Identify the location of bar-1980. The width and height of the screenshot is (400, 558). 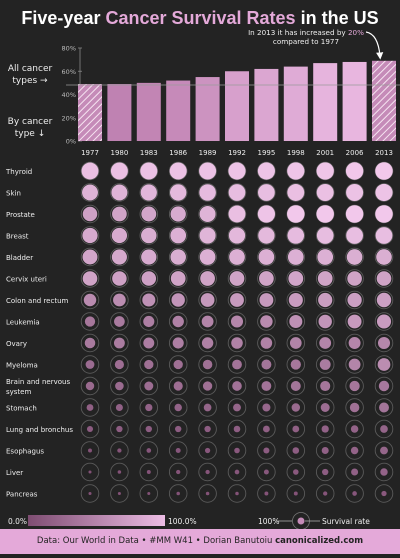
(119, 112).